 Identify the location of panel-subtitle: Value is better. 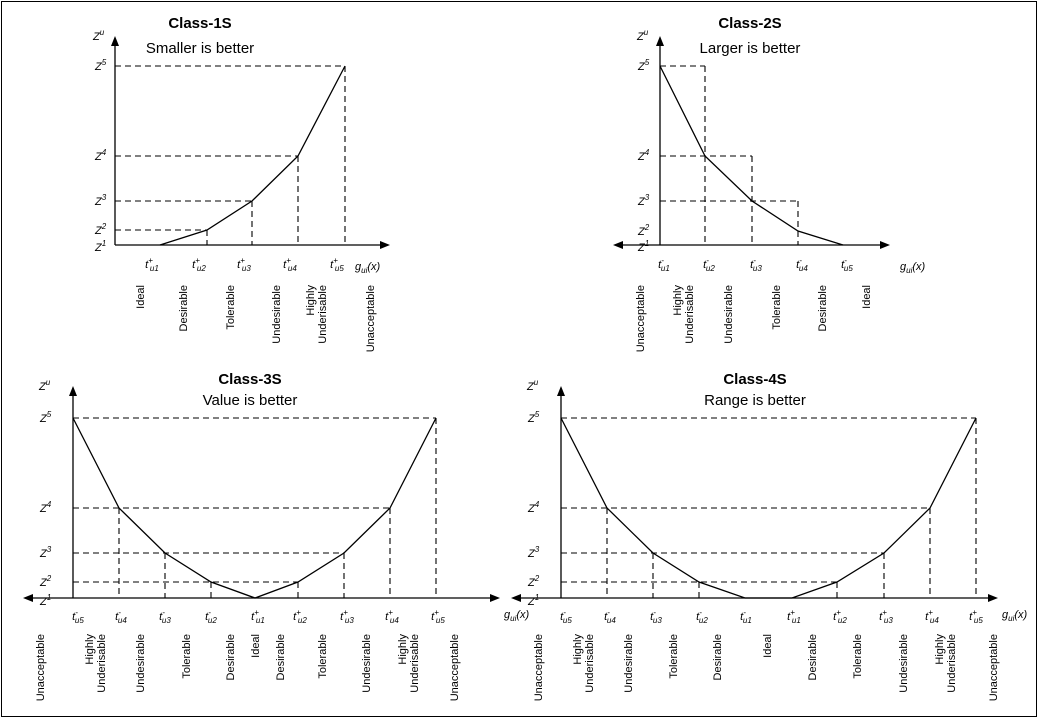
(250, 400).